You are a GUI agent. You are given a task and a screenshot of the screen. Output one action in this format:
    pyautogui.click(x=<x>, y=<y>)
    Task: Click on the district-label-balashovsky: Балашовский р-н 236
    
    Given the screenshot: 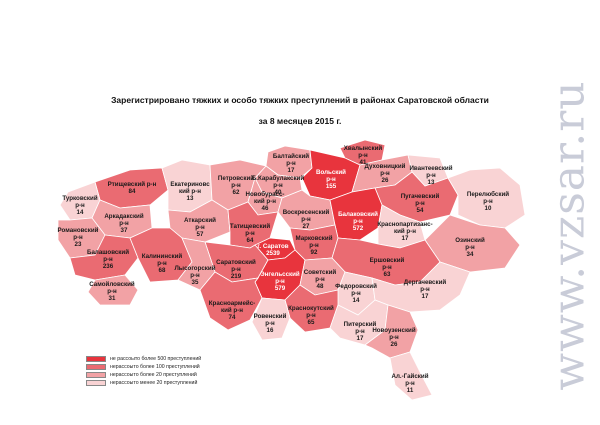 What is the action you would take?
    pyautogui.click(x=108, y=259)
    